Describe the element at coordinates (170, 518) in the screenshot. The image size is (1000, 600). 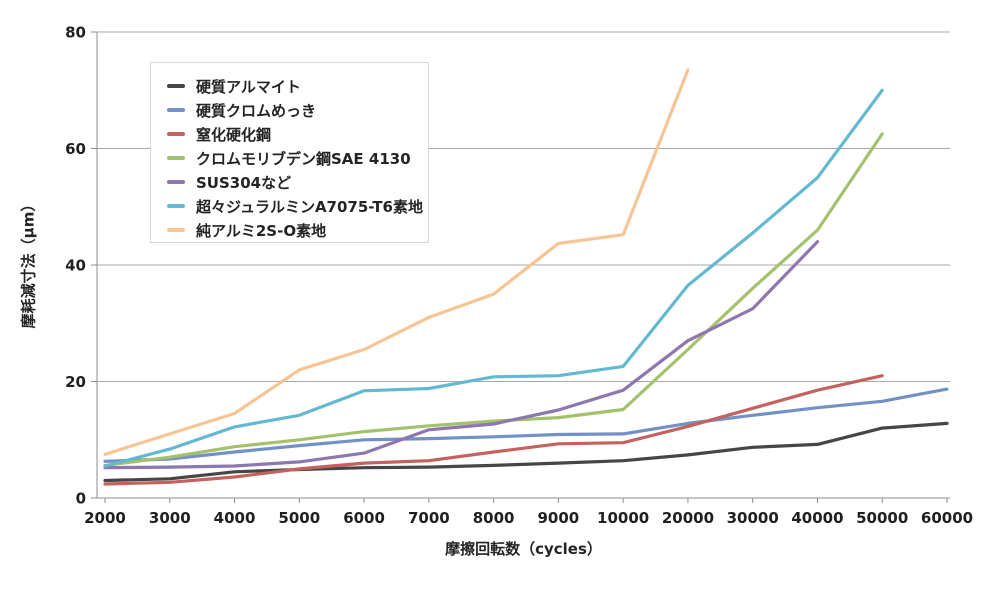
I see `x-tick-label-3000: 3000` at that location.